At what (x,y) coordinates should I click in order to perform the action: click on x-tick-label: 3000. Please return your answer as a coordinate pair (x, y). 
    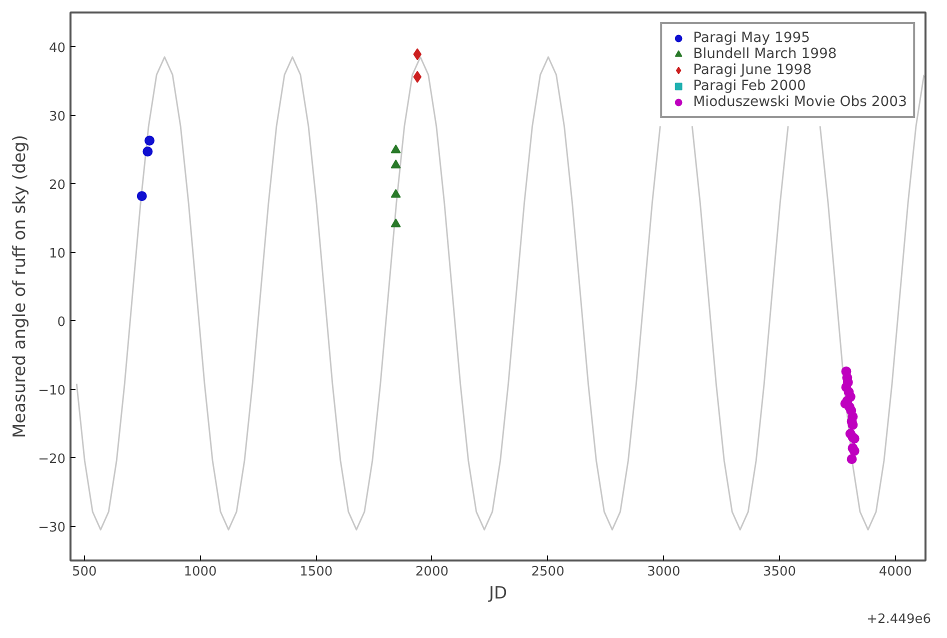
    Looking at the image, I should click on (663, 572).